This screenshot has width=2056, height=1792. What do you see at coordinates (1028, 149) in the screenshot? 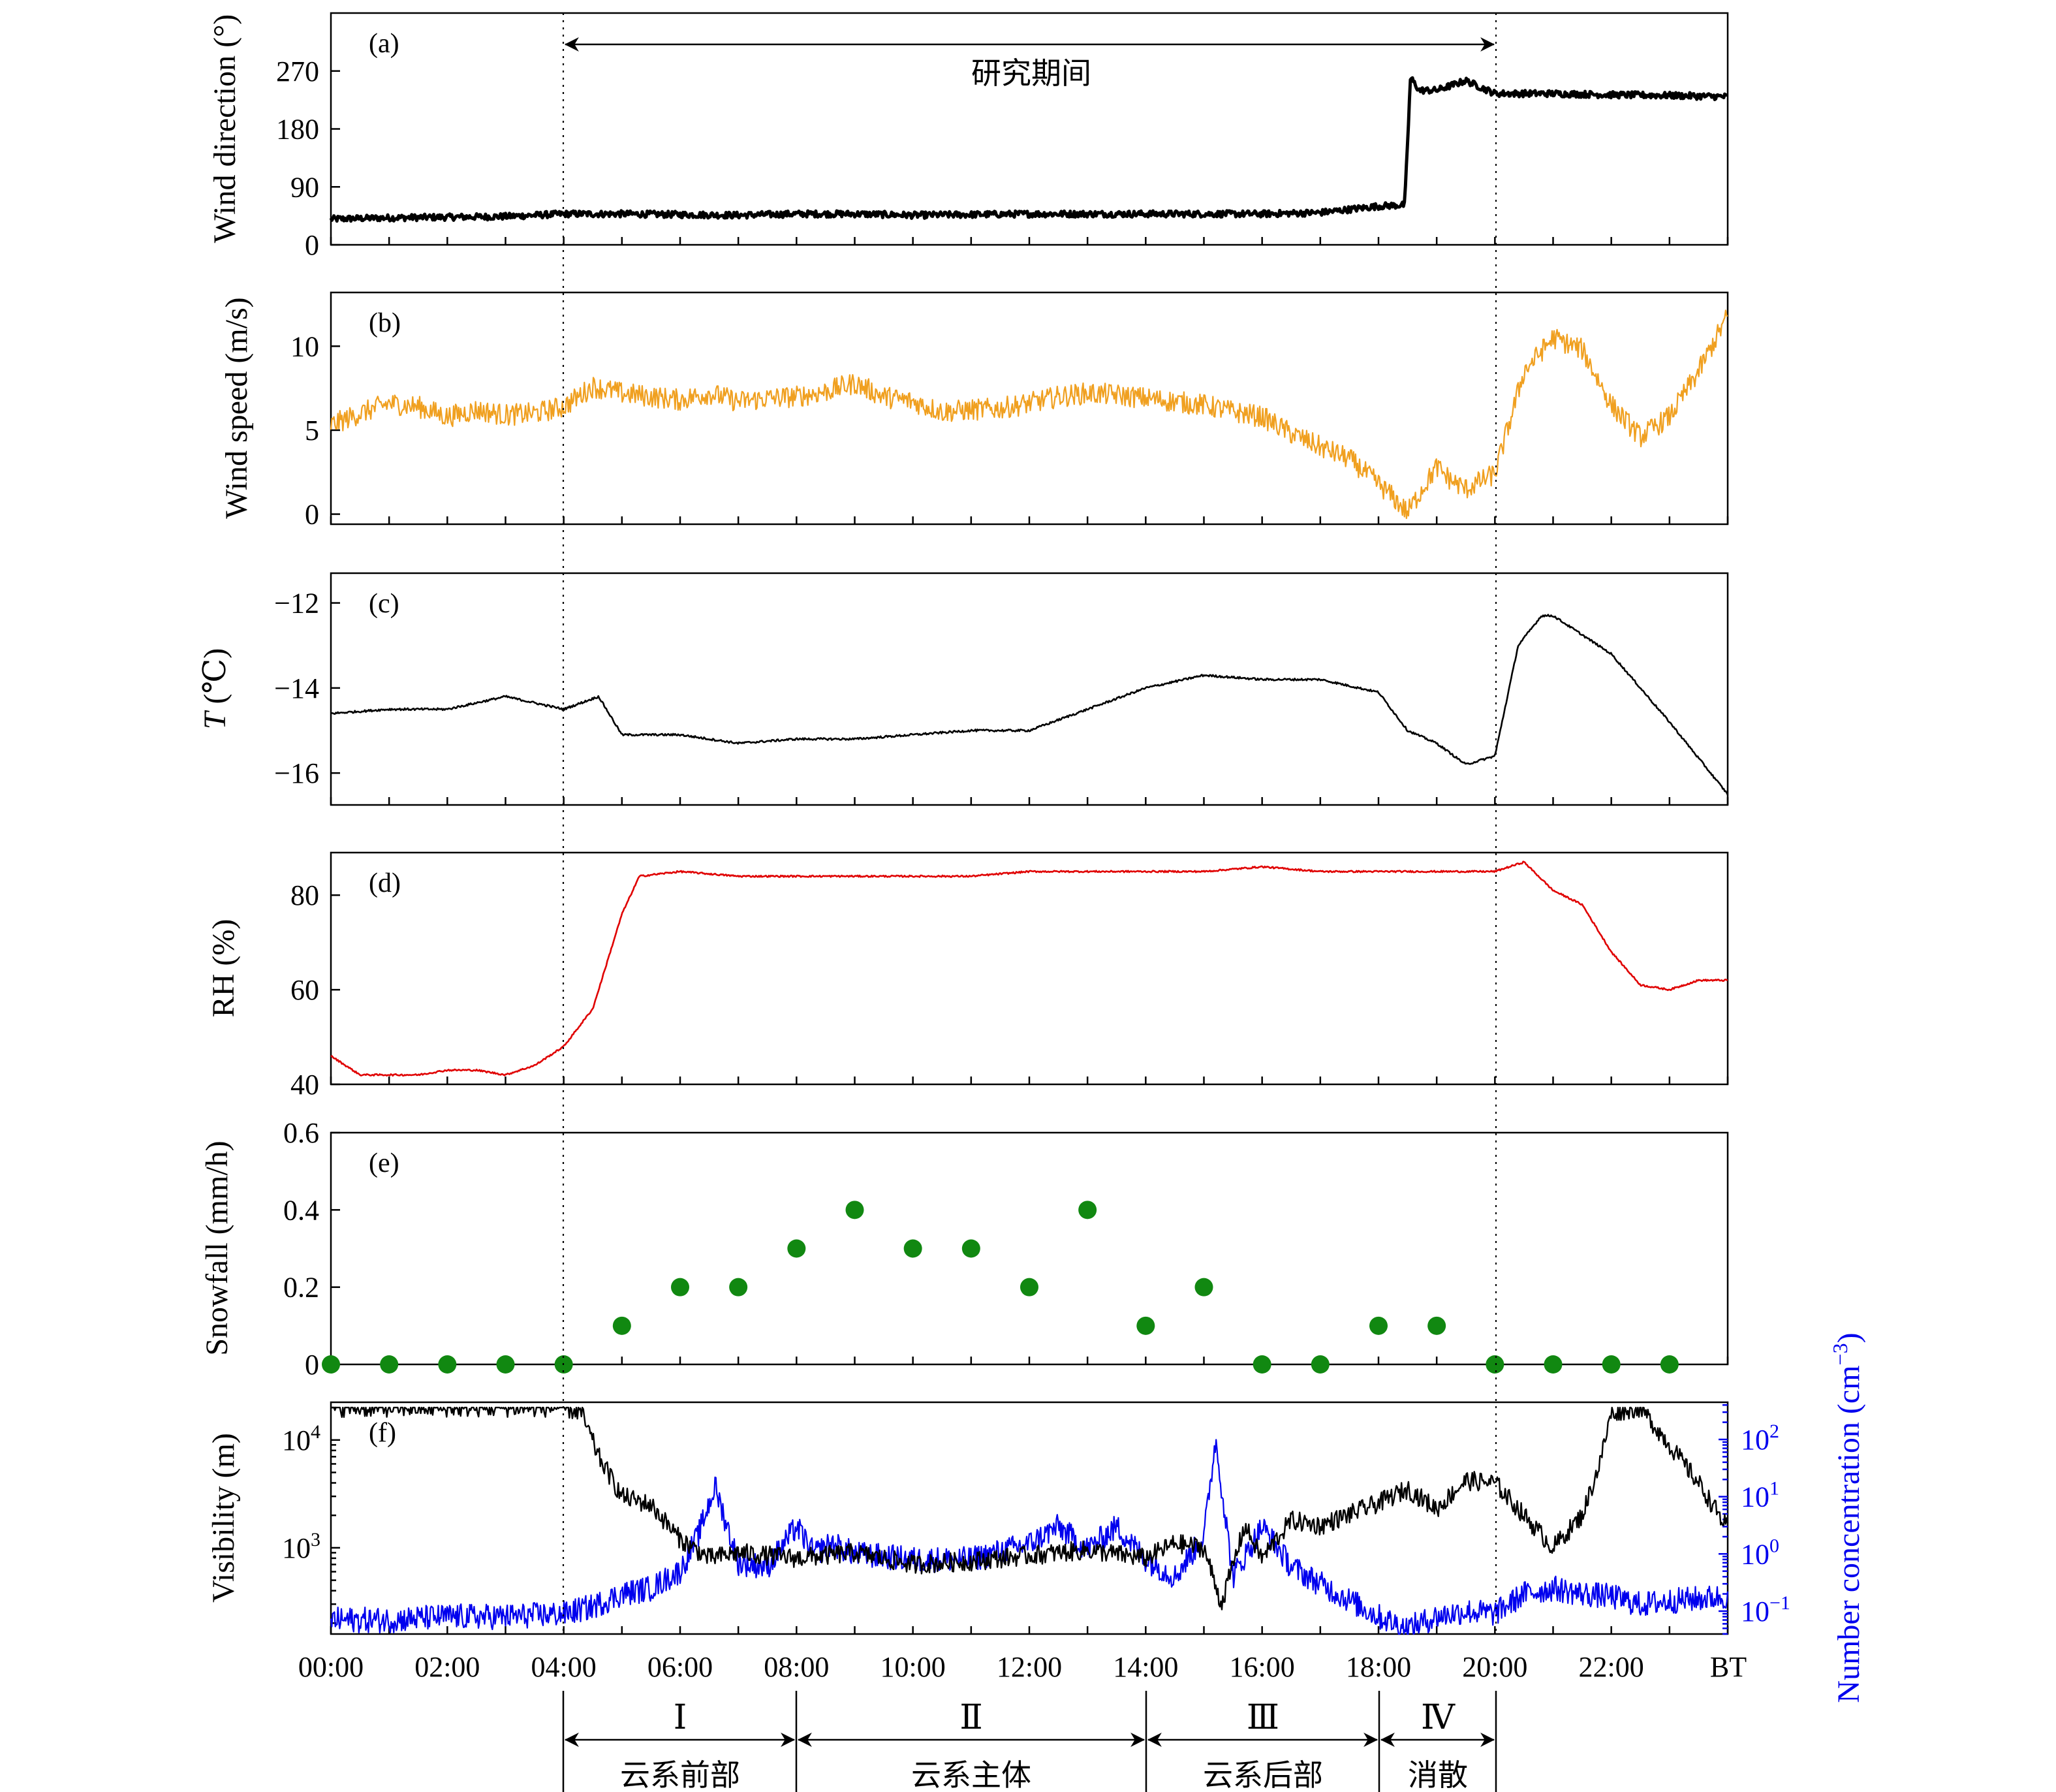
I see `wind-direction-line` at bounding box center [1028, 149].